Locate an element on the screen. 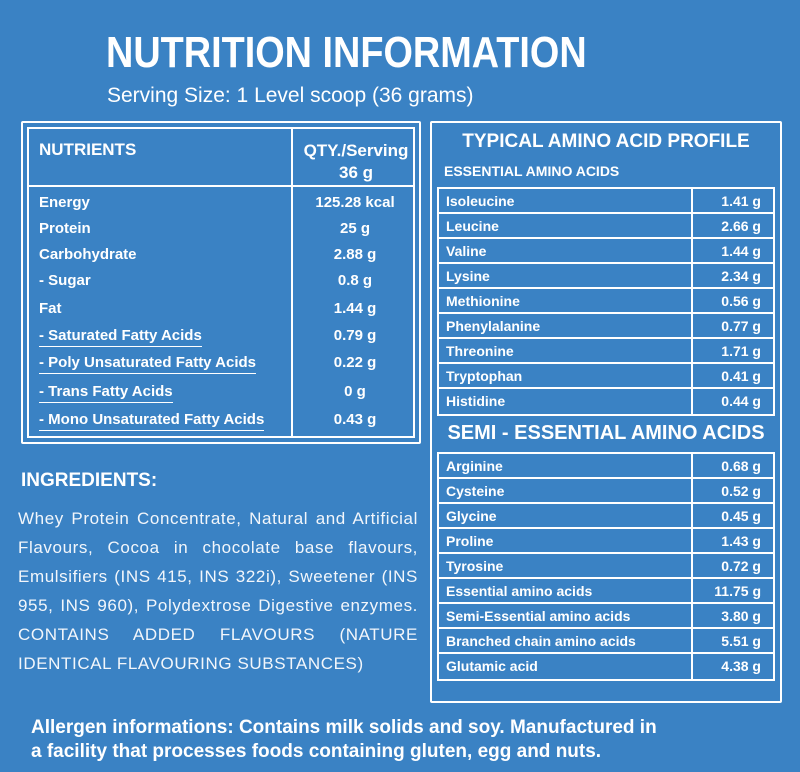  amino-qty: 0.72 g is located at coordinates (741, 566).